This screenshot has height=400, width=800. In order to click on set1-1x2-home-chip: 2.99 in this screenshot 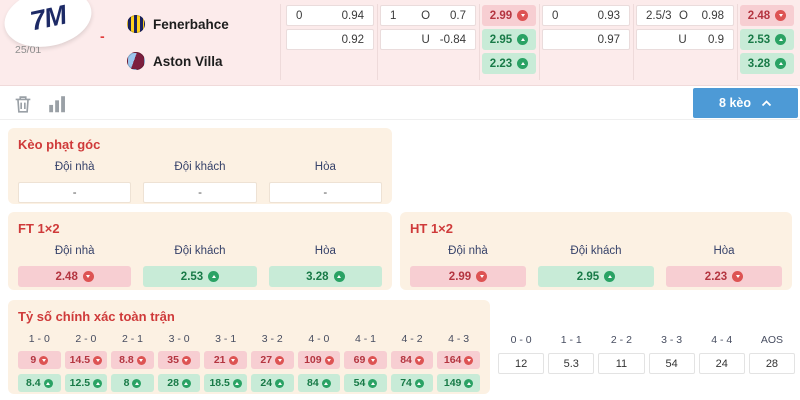, I will do `click(509, 15)`.